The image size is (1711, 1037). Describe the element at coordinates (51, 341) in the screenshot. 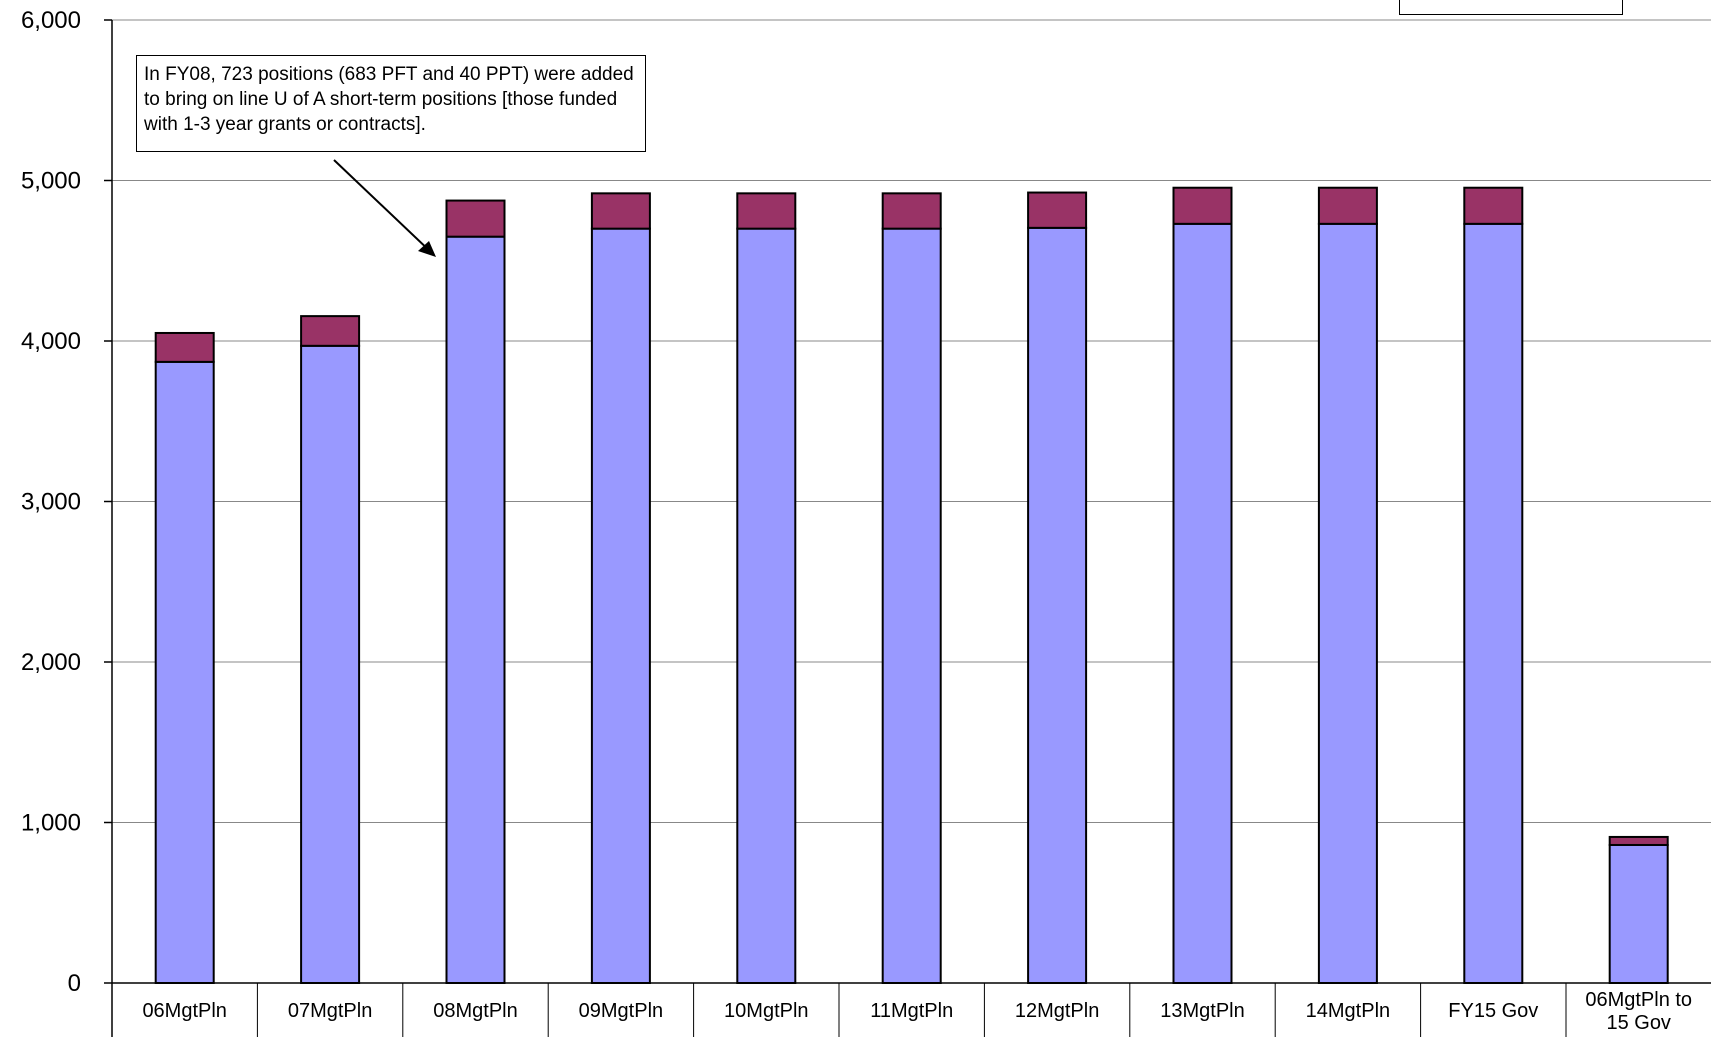

I see `y-tick-label: 4,000` at that location.